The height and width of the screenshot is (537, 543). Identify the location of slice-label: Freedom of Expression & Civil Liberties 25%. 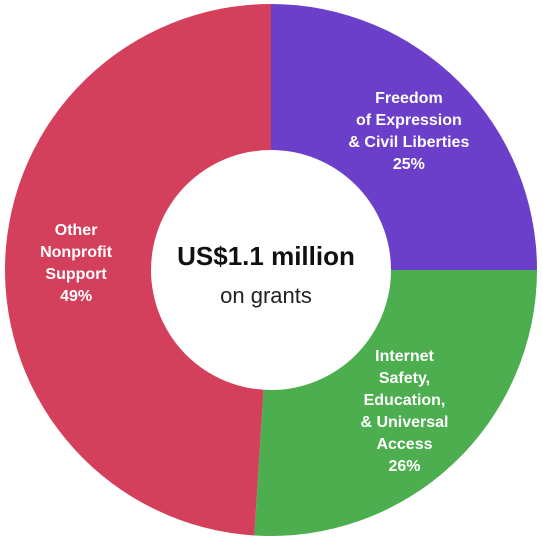
(408, 131).